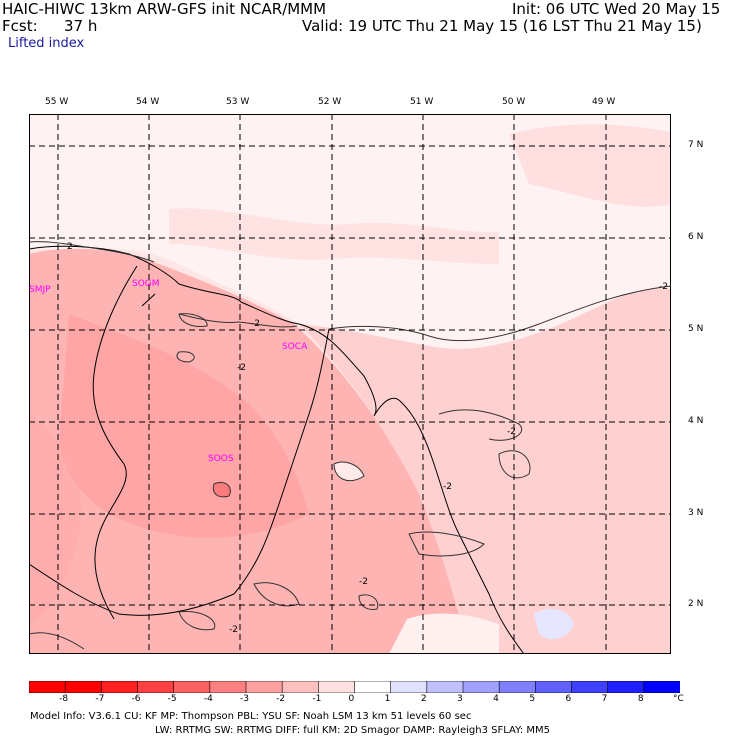 Image resolution: width=740 pixels, height=740 pixels. What do you see at coordinates (696, 329) in the screenshot?
I see `lat-label-5n: 5 N` at bounding box center [696, 329].